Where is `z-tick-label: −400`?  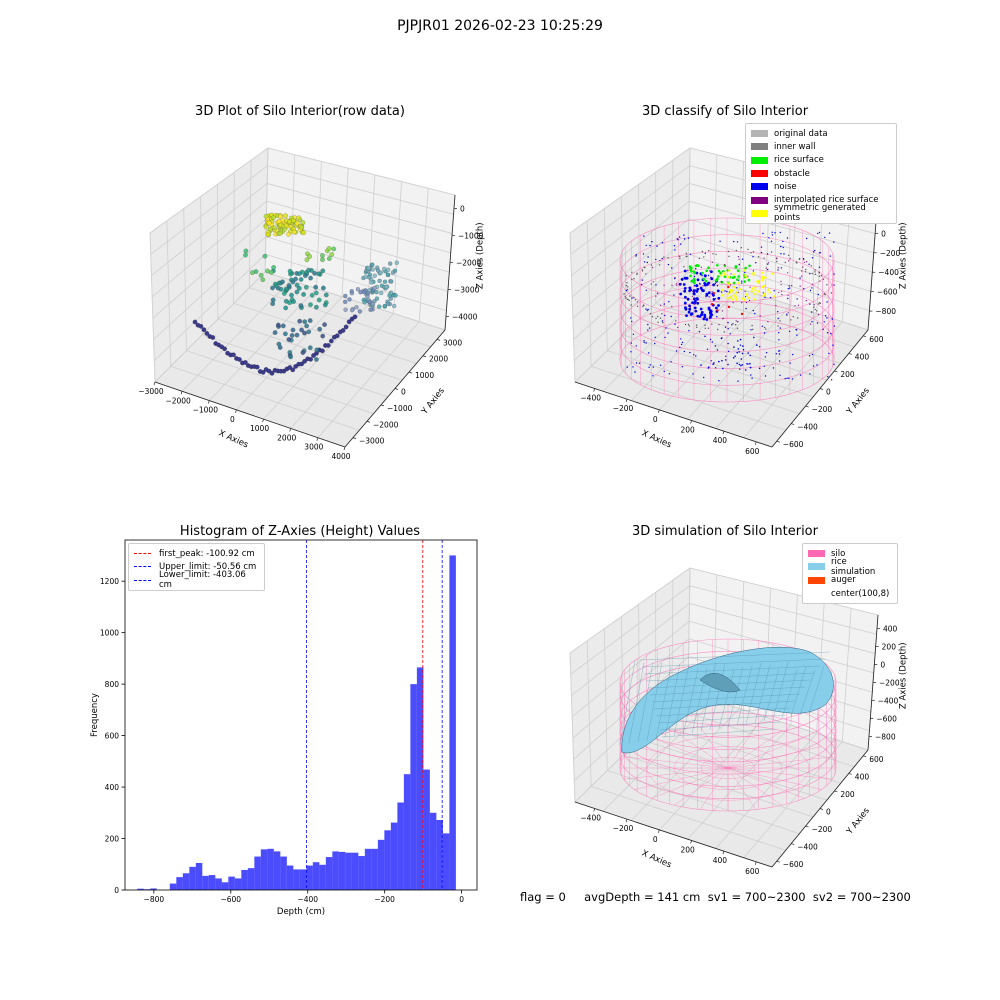 z-tick-label: −400 is located at coordinates (888, 701).